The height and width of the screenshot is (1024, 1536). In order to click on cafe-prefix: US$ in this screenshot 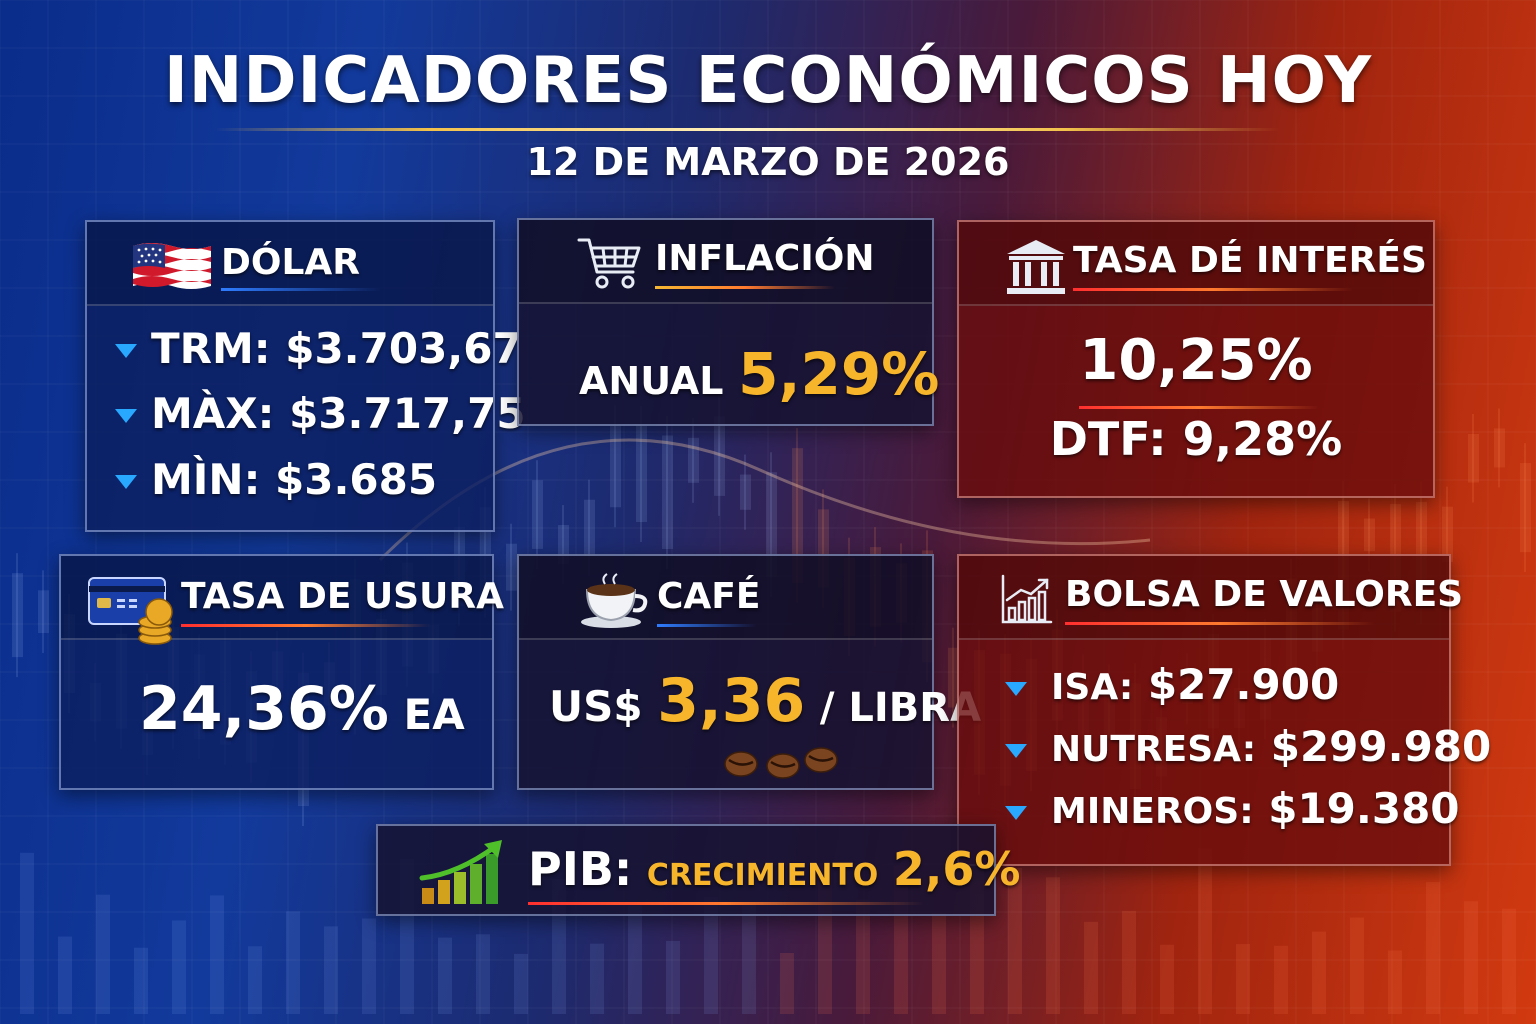, I will do `click(596, 706)`.